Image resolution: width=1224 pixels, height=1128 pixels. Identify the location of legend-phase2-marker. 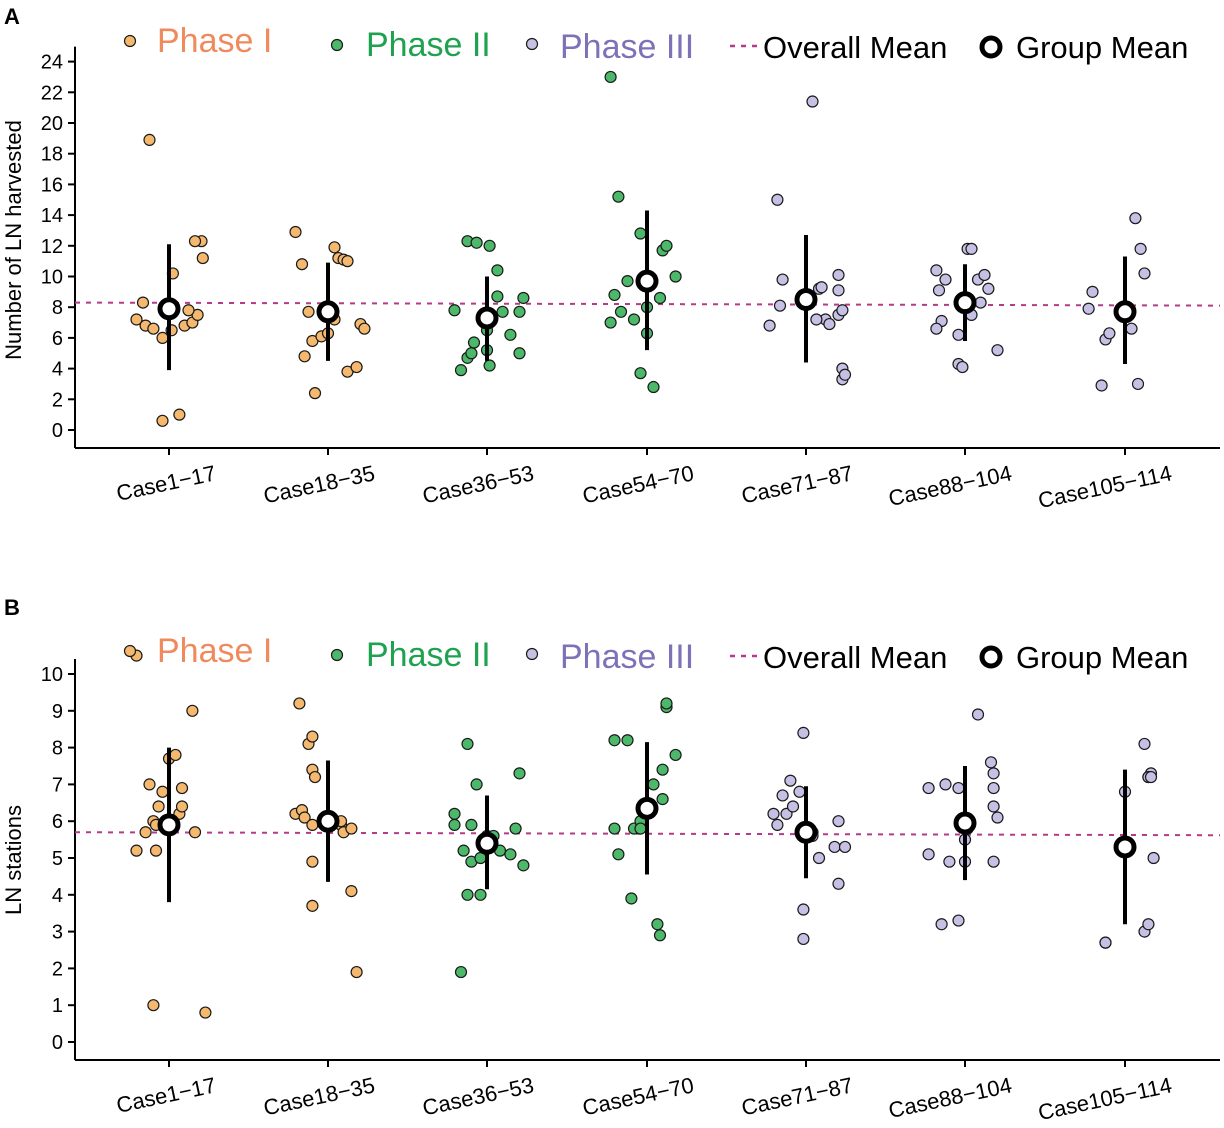
(337, 45).